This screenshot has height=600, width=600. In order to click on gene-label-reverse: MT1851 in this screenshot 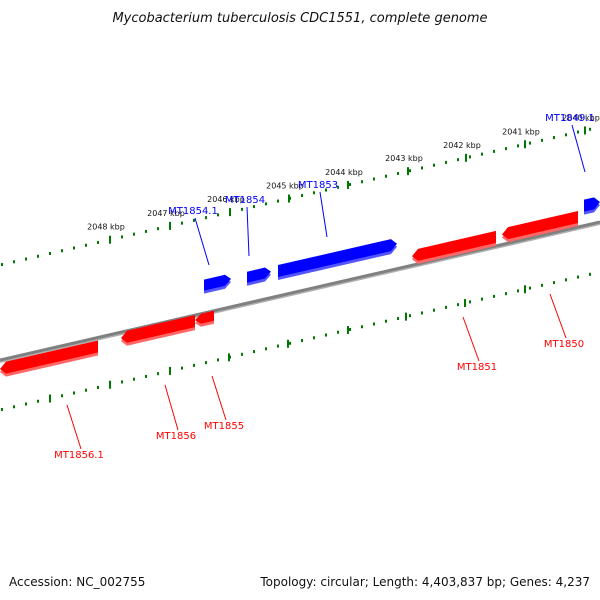, I will do `click(477, 367)`.